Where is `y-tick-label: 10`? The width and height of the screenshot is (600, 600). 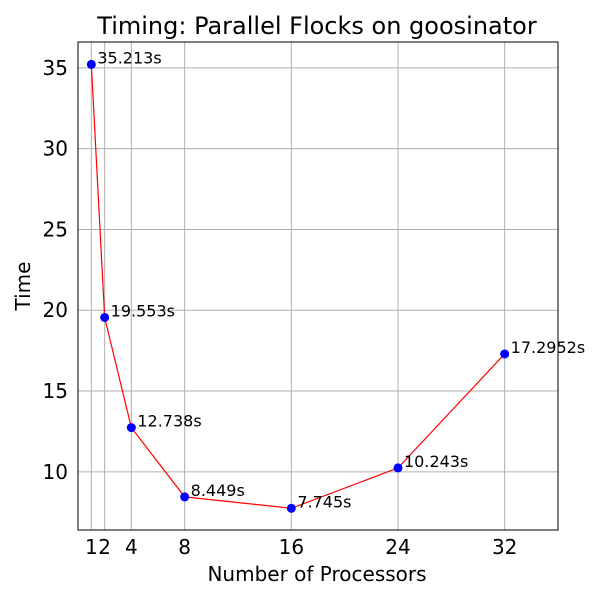
y-tick-label: 10 is located at coordinates (55, 472).